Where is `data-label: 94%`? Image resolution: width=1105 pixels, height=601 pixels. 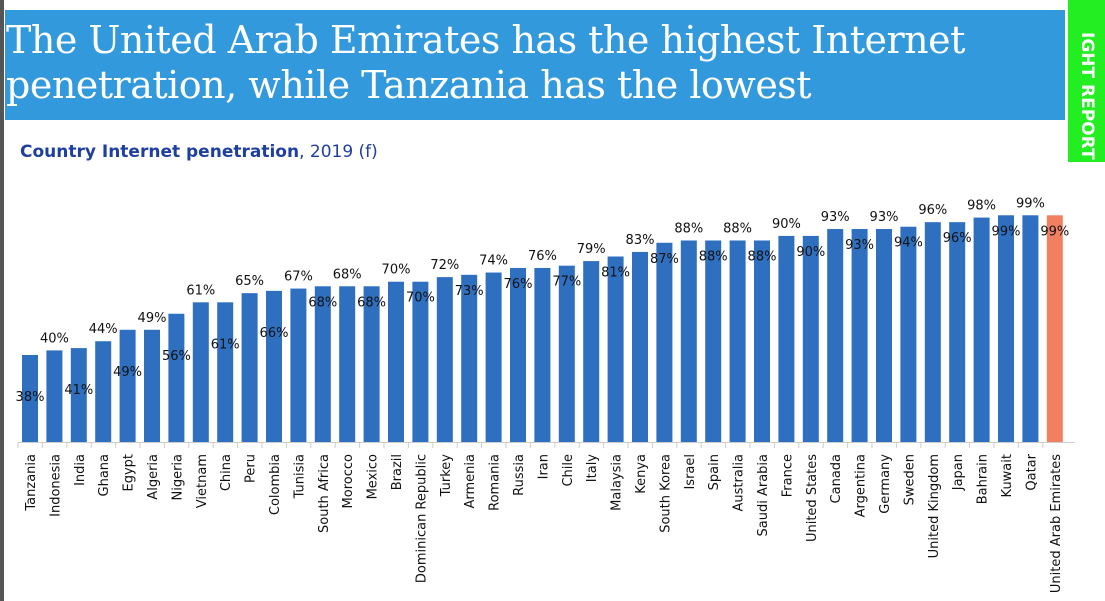 data-label: 94% is located at coordinates (908, 243).